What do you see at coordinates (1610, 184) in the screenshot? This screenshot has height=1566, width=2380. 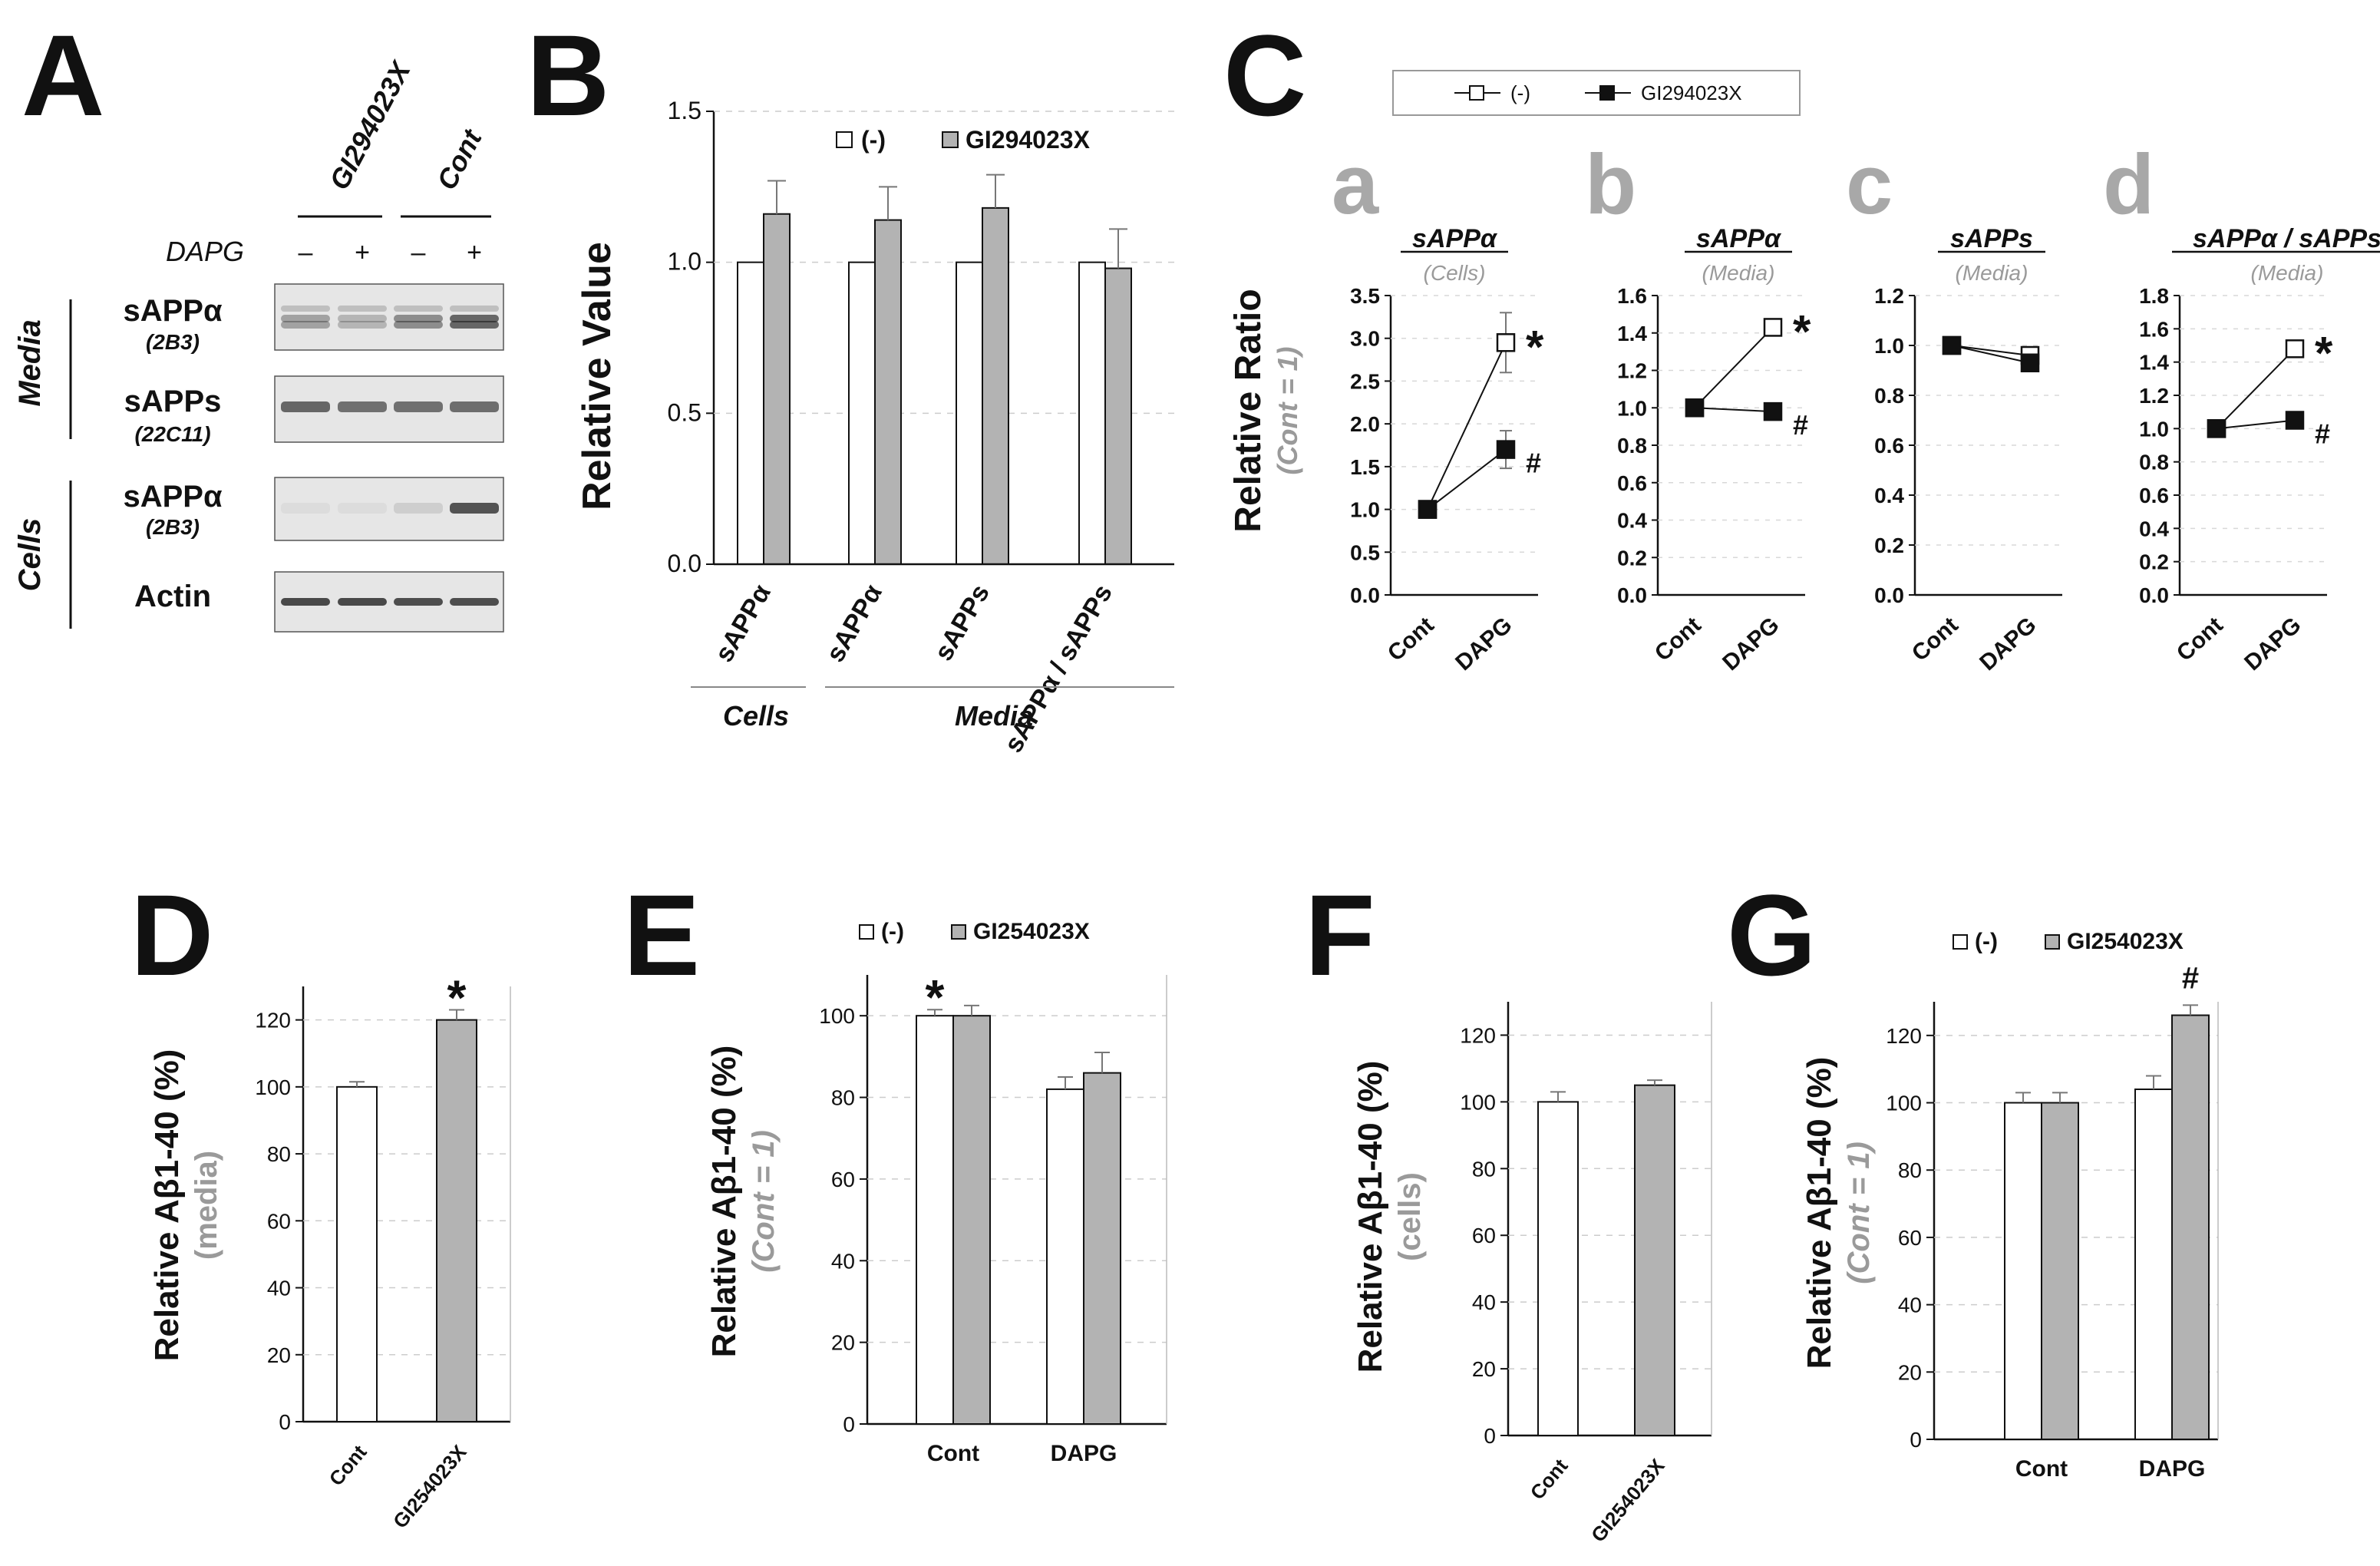 I see `subplot-letter: b` at bounding box center [1610, 184].